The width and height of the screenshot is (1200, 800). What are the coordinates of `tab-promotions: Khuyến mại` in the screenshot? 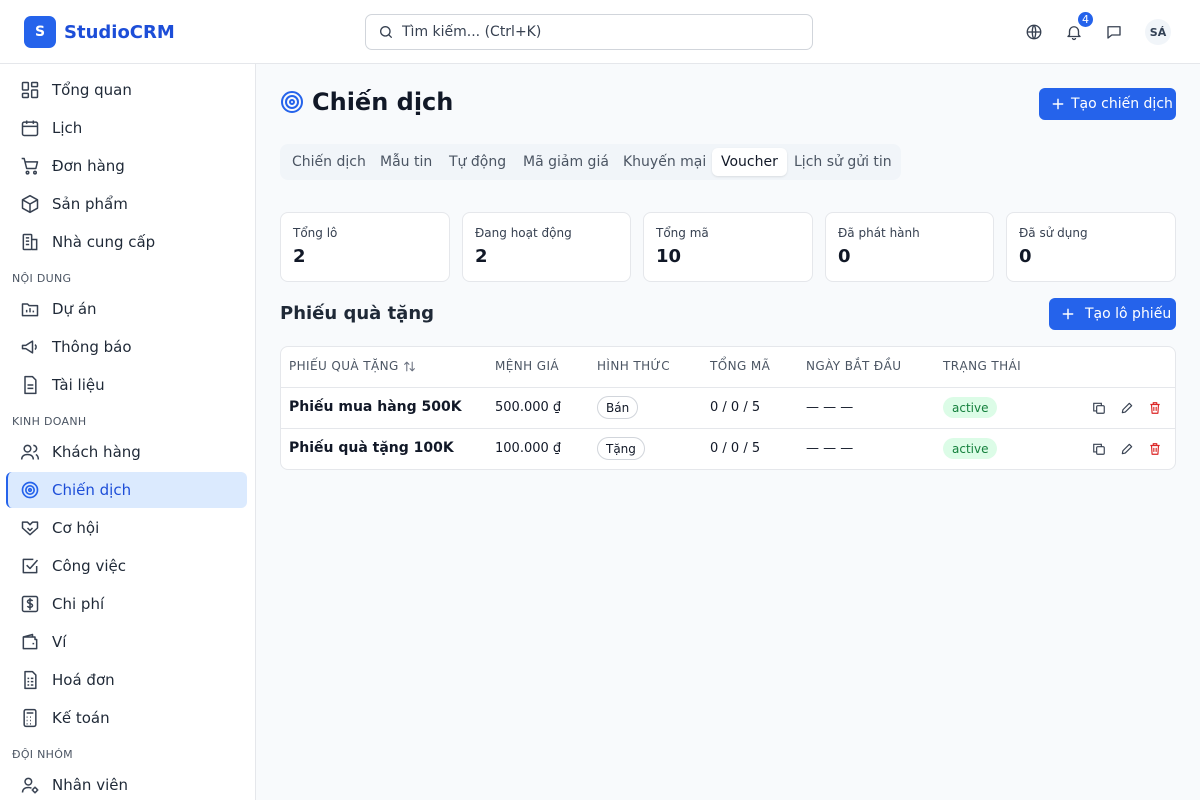 It's located at (665, 162).